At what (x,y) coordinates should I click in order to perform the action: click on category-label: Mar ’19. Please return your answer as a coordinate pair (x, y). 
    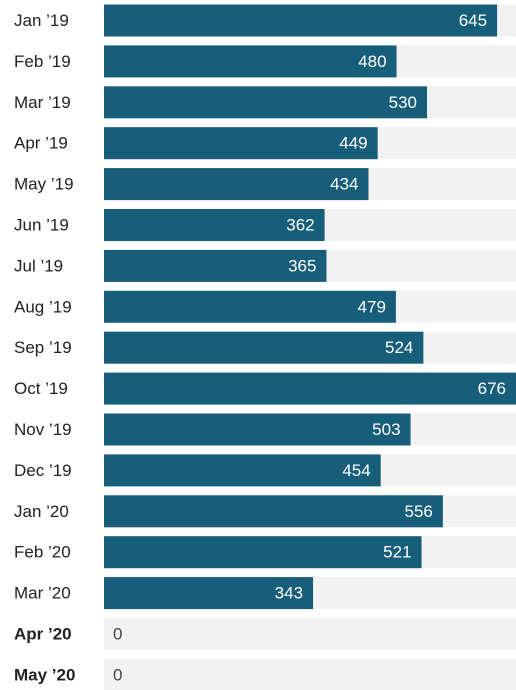
    Looking at the image, I should click on (42, 102).